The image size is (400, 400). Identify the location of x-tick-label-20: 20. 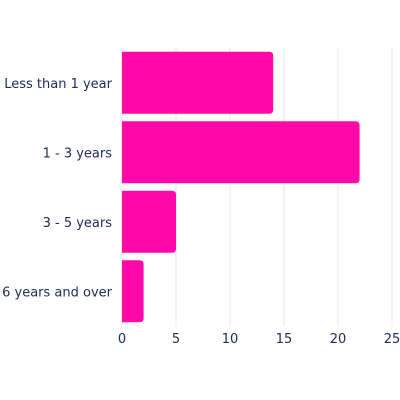
(338, 339).